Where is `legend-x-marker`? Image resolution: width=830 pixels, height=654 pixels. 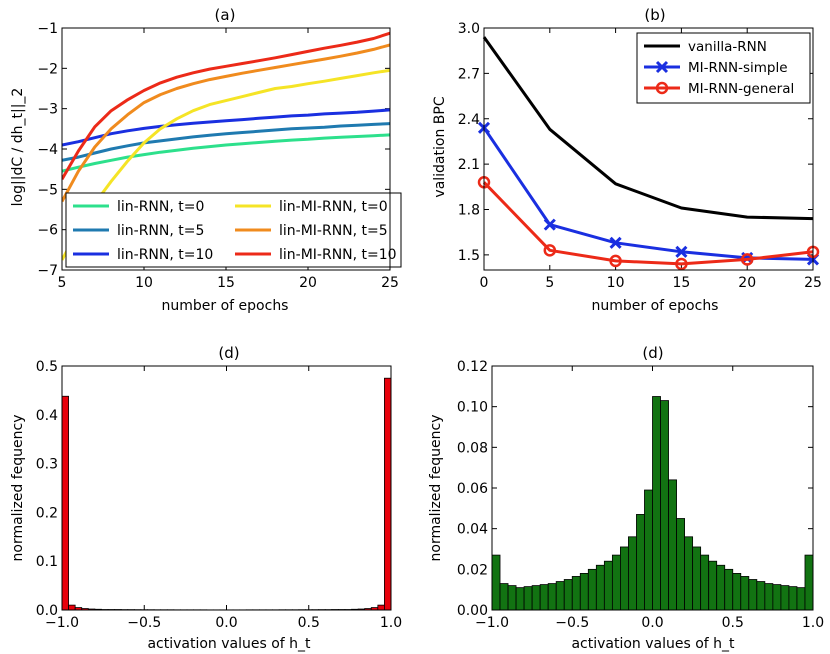 legend-x-marker is located at coordinates (662, 67).